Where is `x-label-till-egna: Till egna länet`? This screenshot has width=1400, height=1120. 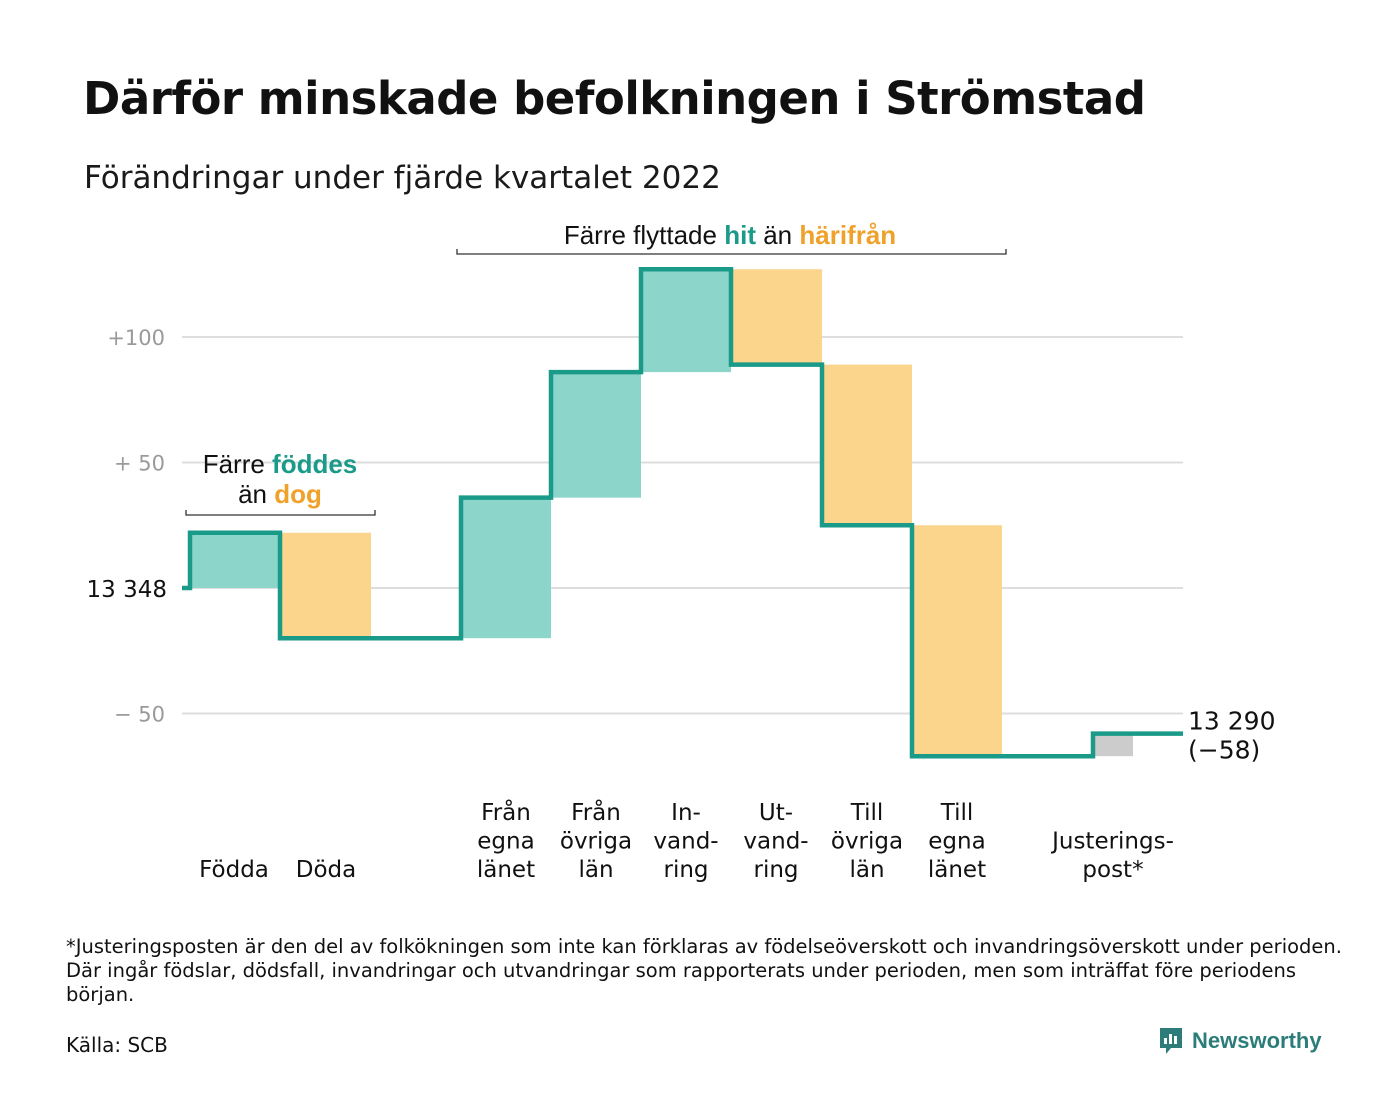 x-label-till-egna: Till egna länet is located at coordinates (957, 841).